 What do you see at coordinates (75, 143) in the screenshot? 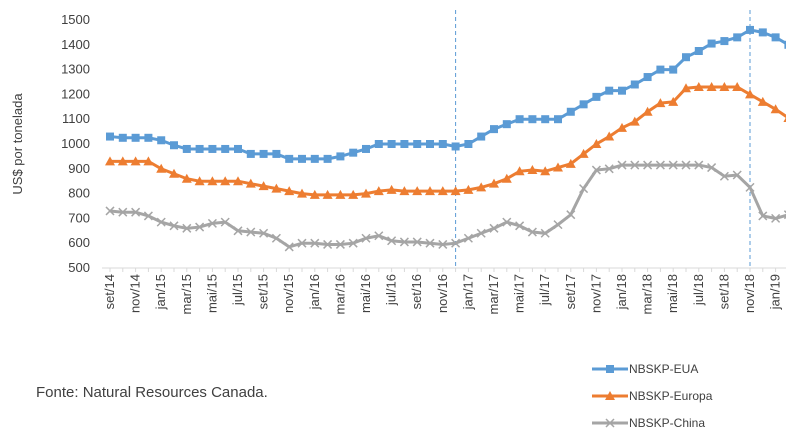
I see `y-tick-label: 1000` at bounding box center [75, 143].